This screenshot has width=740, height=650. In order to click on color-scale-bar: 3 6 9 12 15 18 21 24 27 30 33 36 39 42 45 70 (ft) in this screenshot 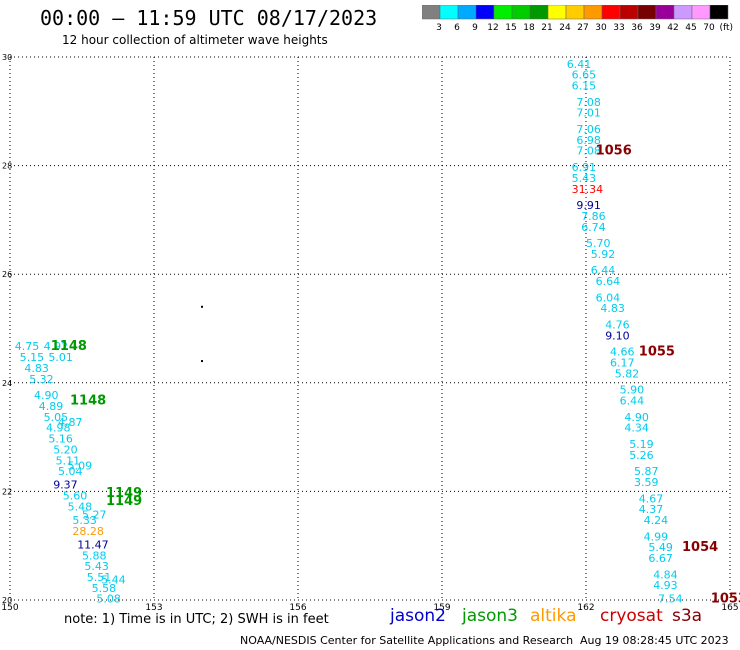, I will do `click(577, 19)`.